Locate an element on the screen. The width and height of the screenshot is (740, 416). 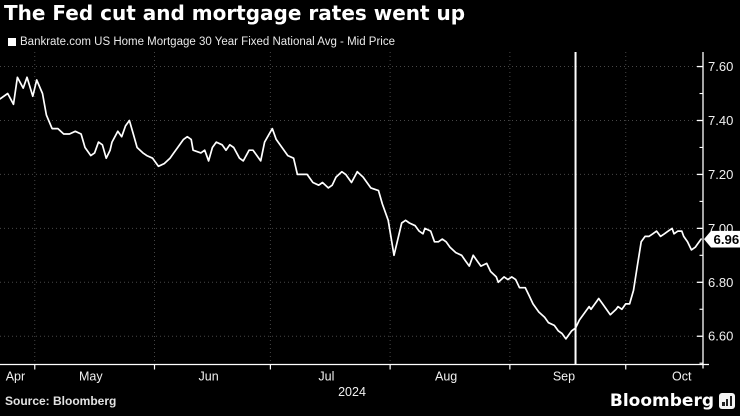
legend-series-marker-icon is located at coordinates (12, 42).